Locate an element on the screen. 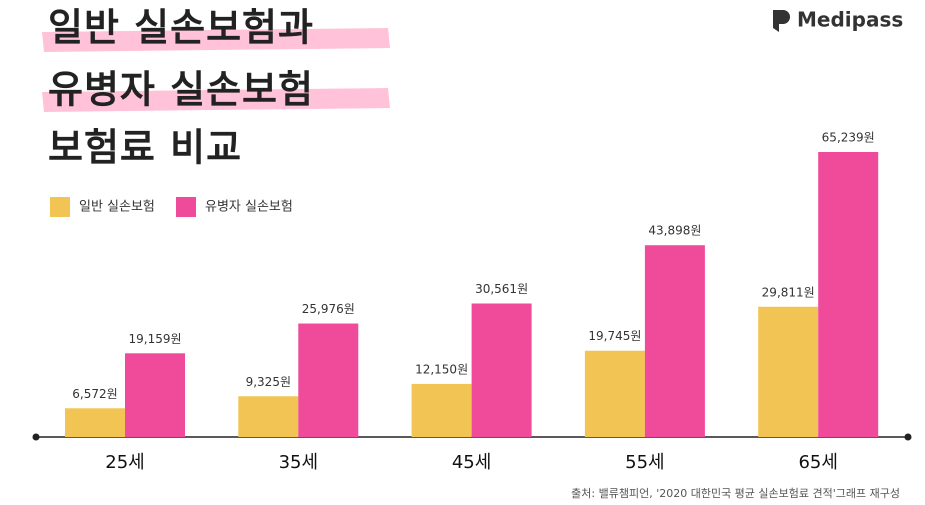 This screenshot has height=505, width=925. x-tick-label: 55세 is located at coordinates (644, 462).